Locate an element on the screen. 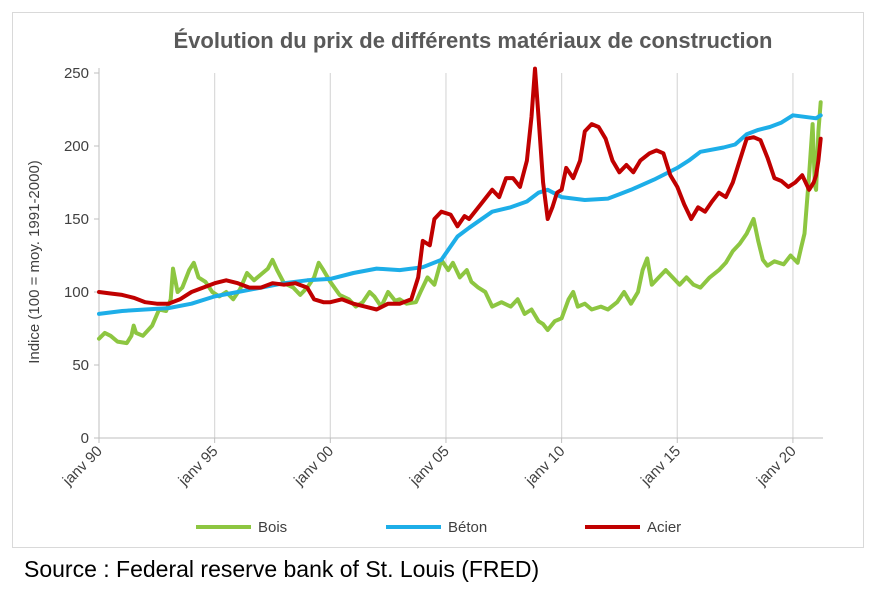 The image size is (880, 600). legend-label: Béton is located at coordinates (467, 527).